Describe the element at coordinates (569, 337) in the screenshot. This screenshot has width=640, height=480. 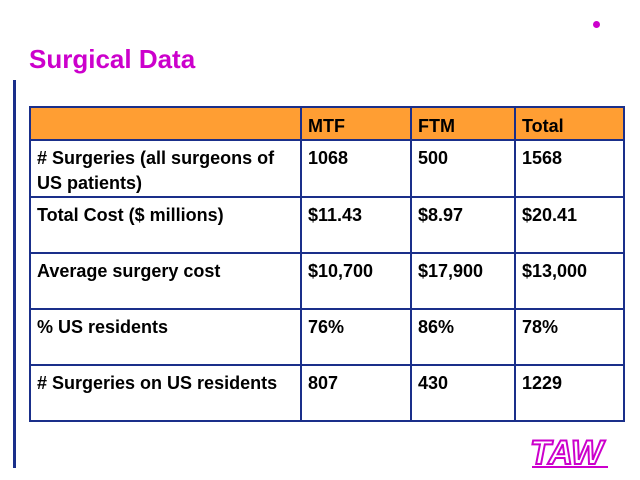
I see `cell-total: 78%` at that location.